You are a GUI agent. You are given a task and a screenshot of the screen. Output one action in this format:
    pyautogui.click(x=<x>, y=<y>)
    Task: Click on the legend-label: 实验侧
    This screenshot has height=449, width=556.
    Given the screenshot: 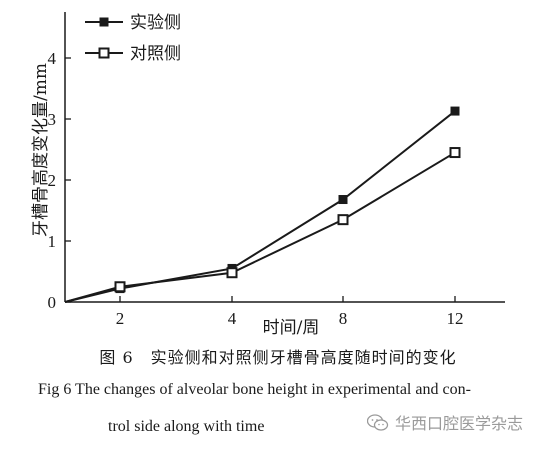 What is the action you would take?
    pyautogui.click(x=155, y=23)
    